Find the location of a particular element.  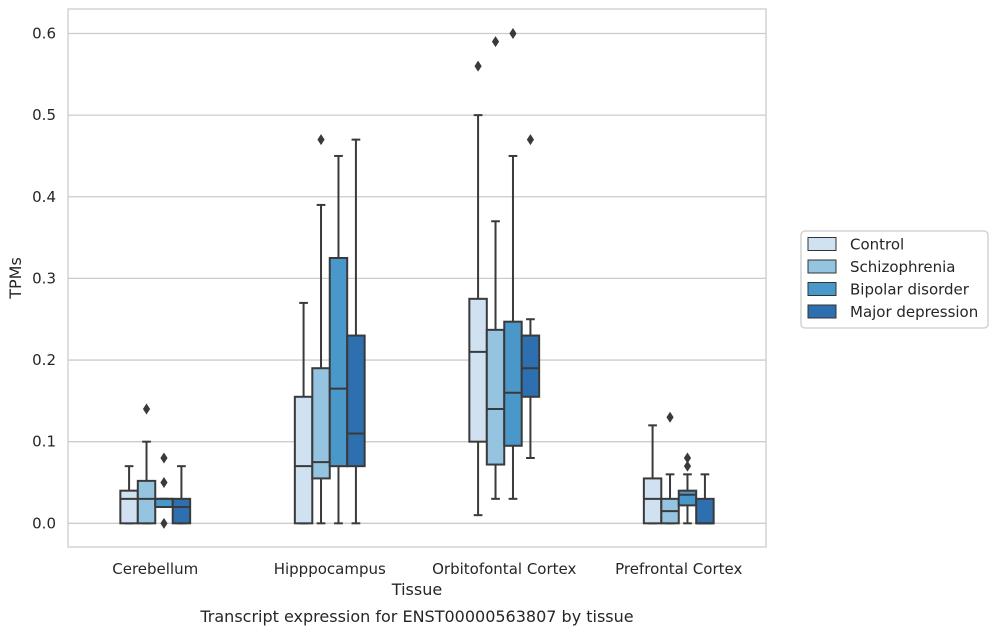

y-tick-label: 0.6 is located at coordinates (44, 33).